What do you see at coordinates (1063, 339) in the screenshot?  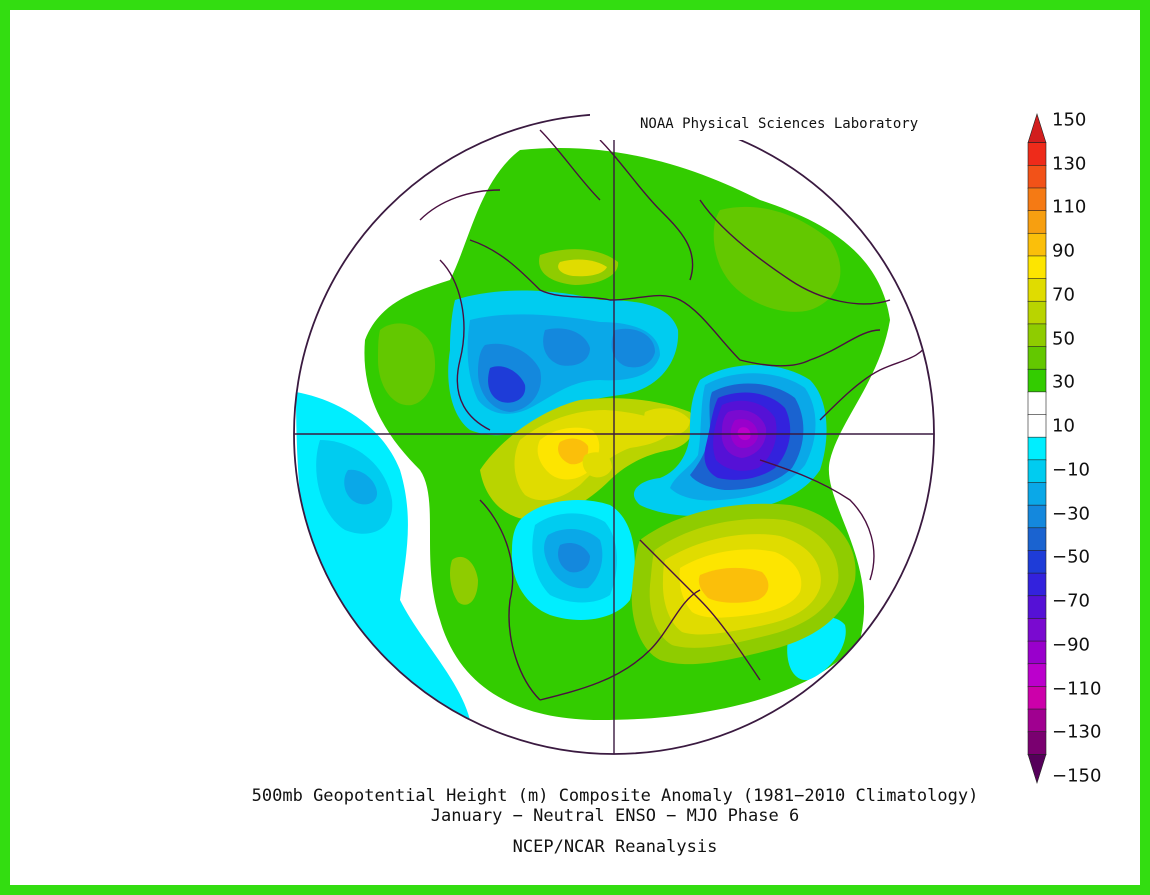 I see `colorbar-tick-label: 50` at bounding box center [1063, 339].